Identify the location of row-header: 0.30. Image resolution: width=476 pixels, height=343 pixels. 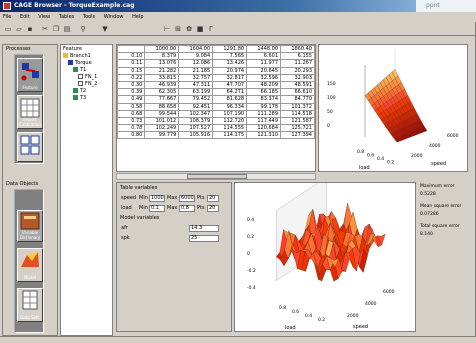
(131, 85).